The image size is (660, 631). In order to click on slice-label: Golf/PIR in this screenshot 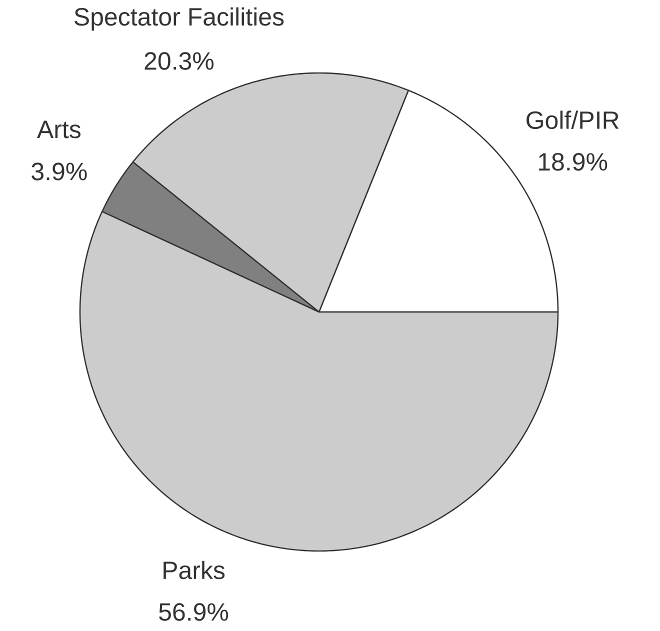, I will do `click(572, 120)`.